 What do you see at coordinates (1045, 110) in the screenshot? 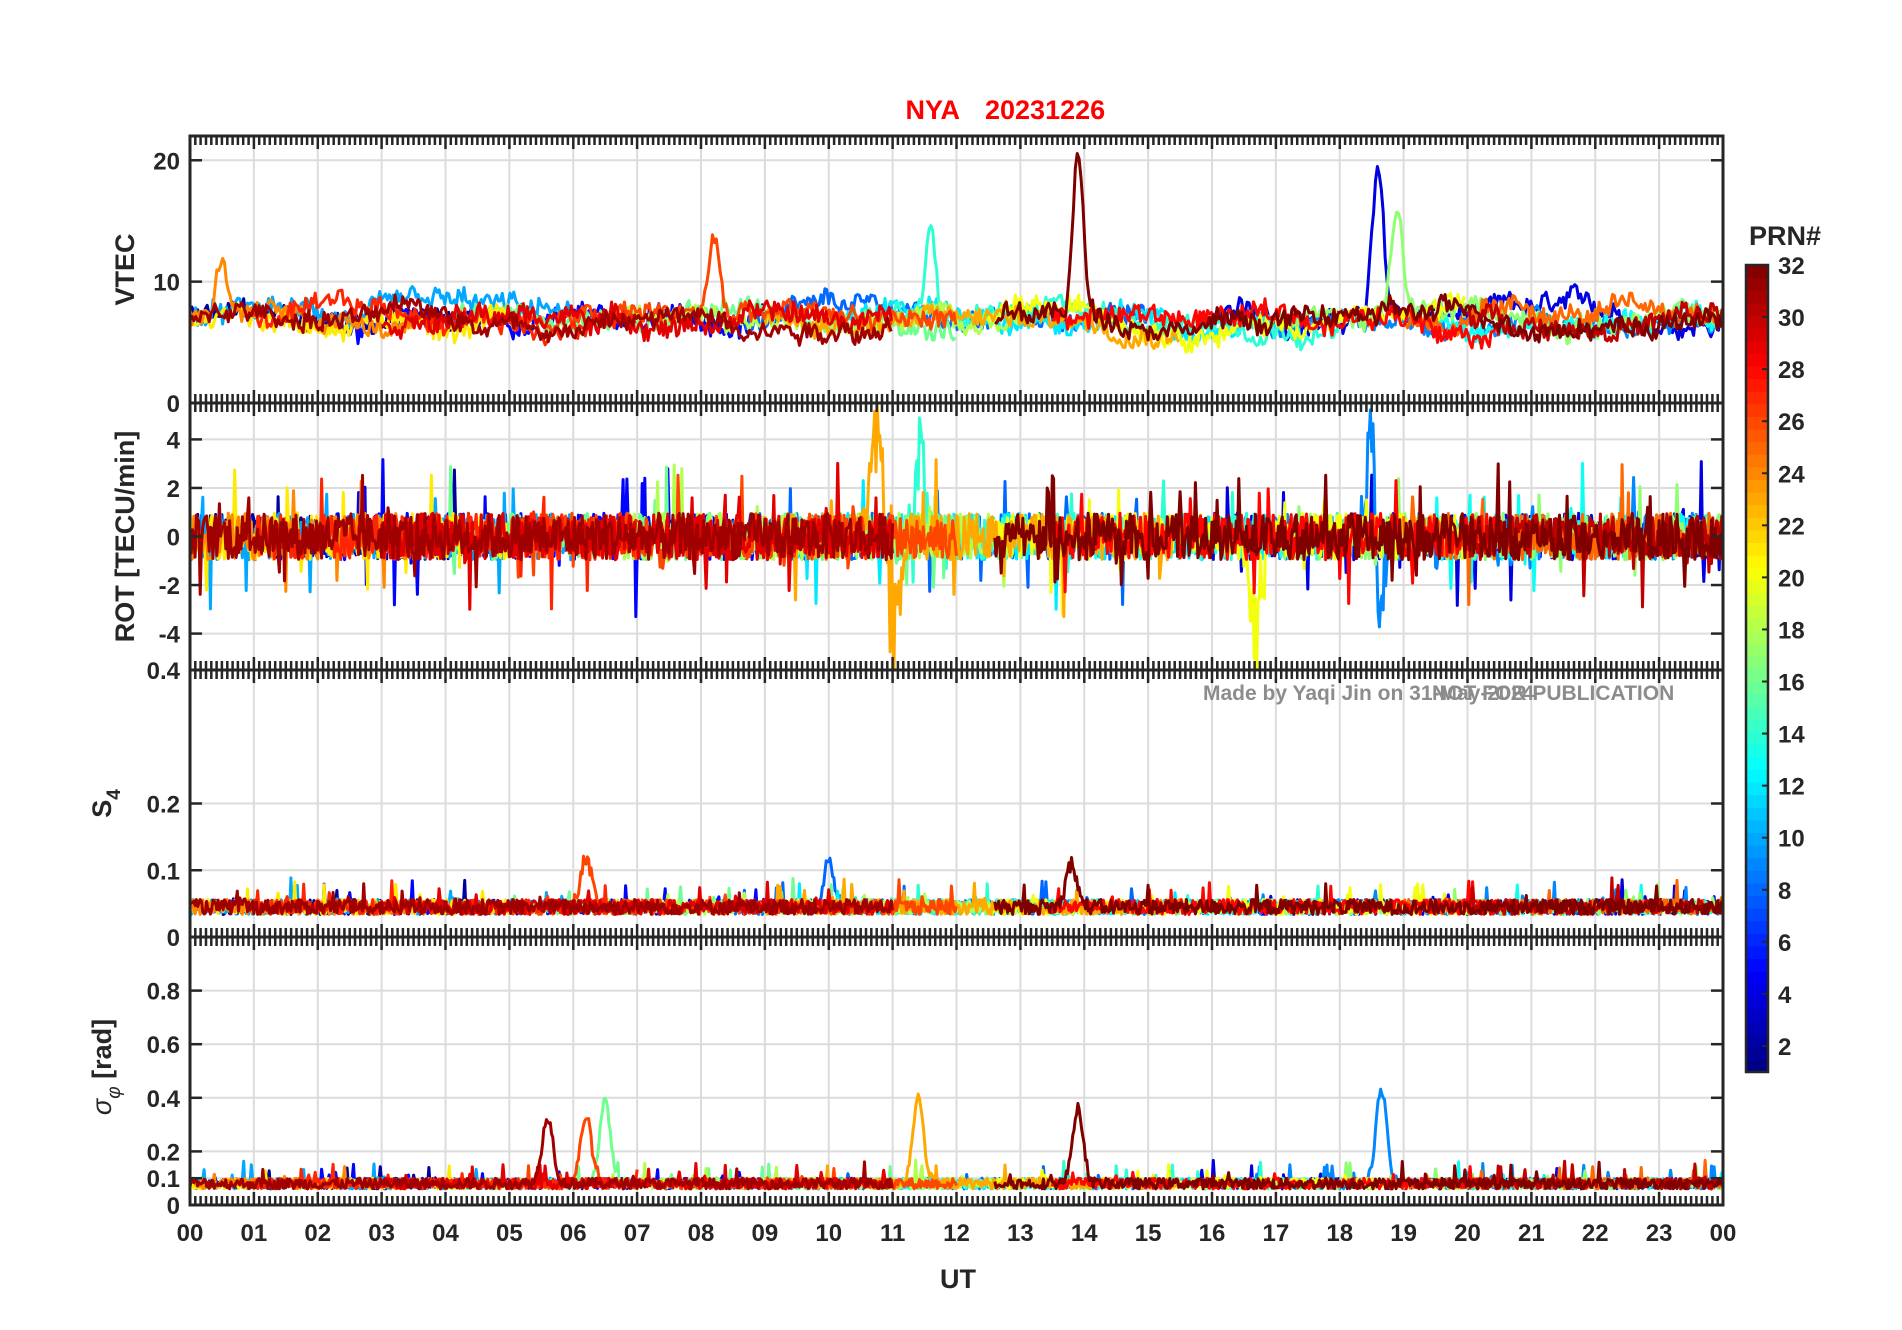
I see `title-date: 20231226` at bounding box center [1045, 110].